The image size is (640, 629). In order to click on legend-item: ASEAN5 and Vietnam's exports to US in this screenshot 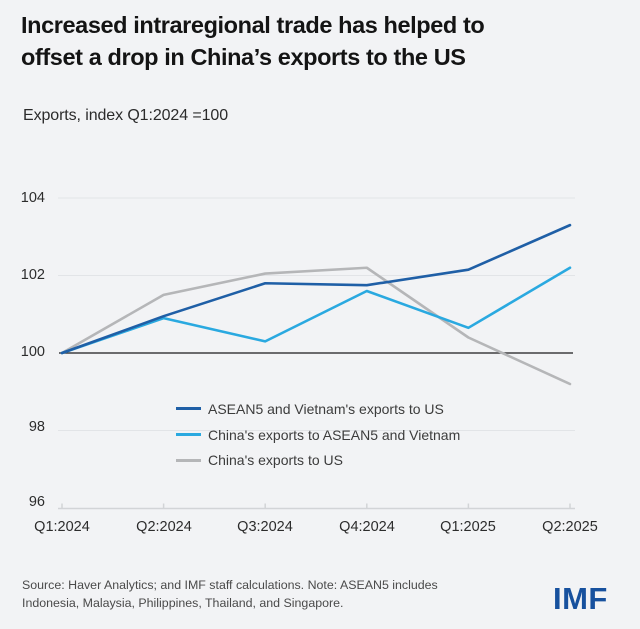, I will do `click(318, 409)`.